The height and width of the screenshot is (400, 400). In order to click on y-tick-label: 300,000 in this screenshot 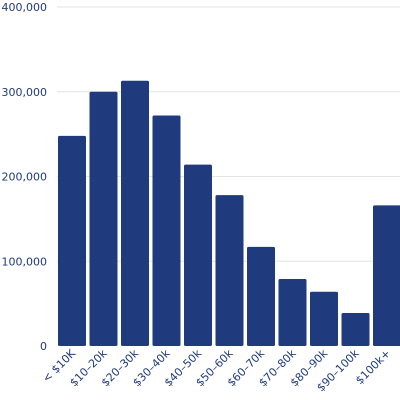, I will do `click(25, 92)`.